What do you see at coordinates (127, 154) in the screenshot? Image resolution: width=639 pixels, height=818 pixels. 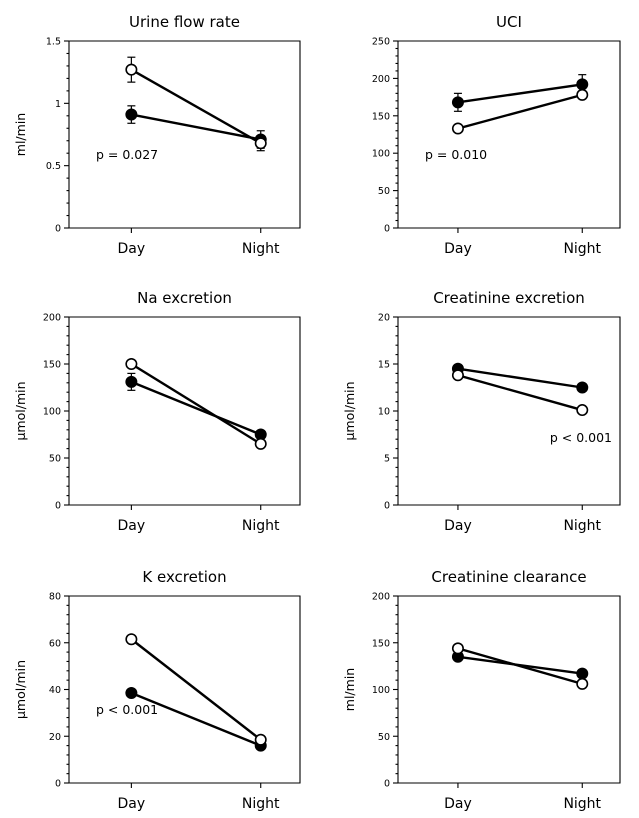 I see `p-value-annotation: p = 0.027` at bounding box center [127, 154].